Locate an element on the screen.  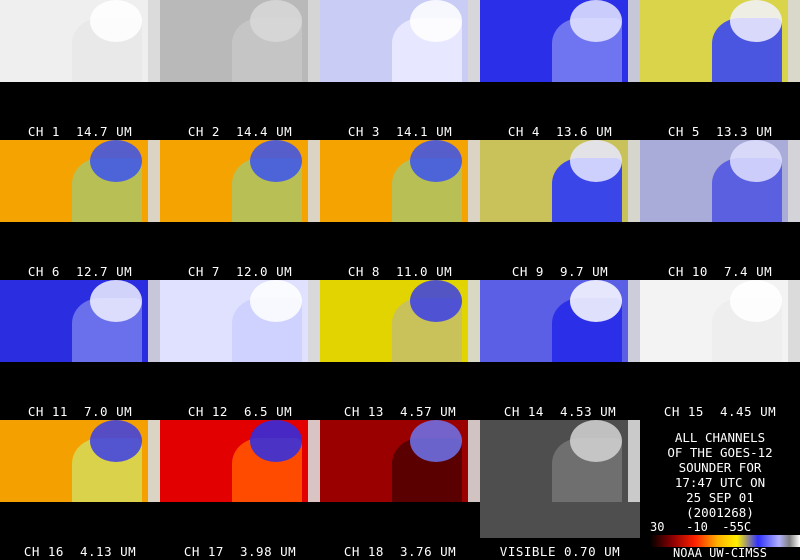
channel-cell: CH 2 14.4 UM is located at coordinates (240, 70).